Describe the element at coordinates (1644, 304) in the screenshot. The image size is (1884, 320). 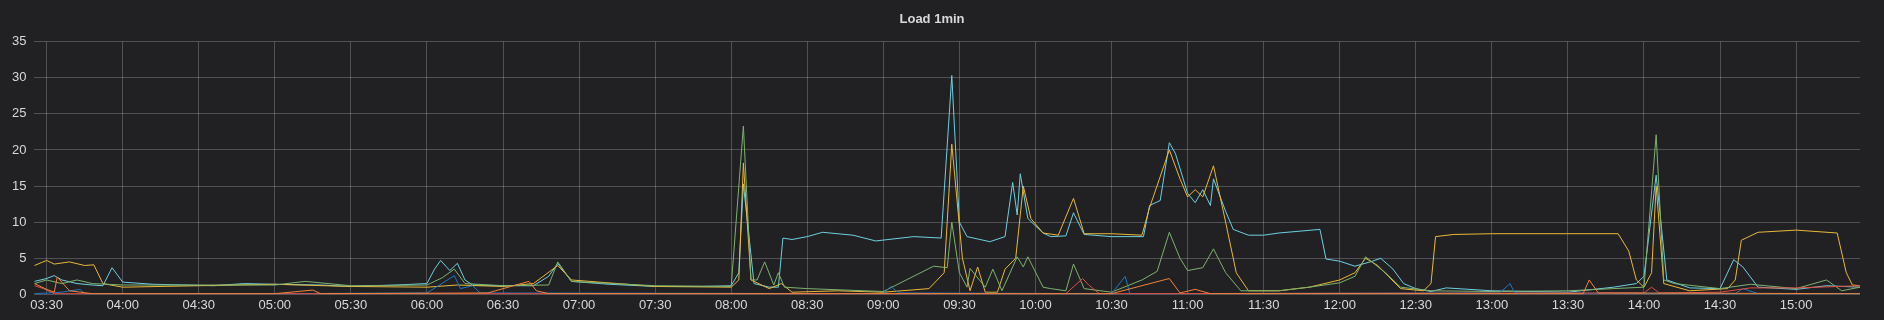
I see `x-tick-label: 14:00` at that location.